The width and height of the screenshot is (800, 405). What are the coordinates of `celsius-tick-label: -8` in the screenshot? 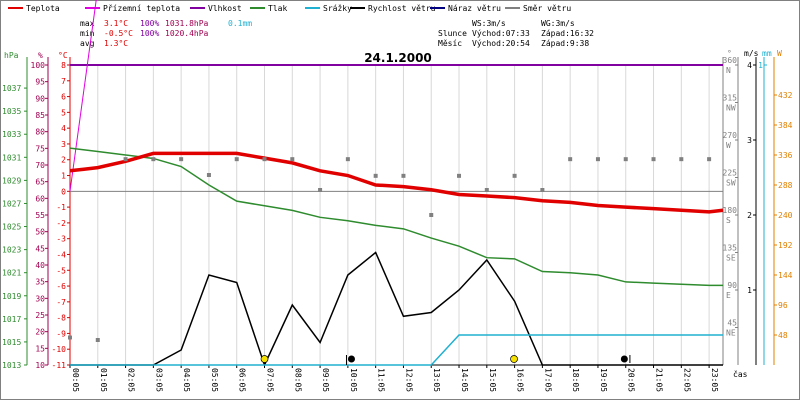 It's located at (61, 318).